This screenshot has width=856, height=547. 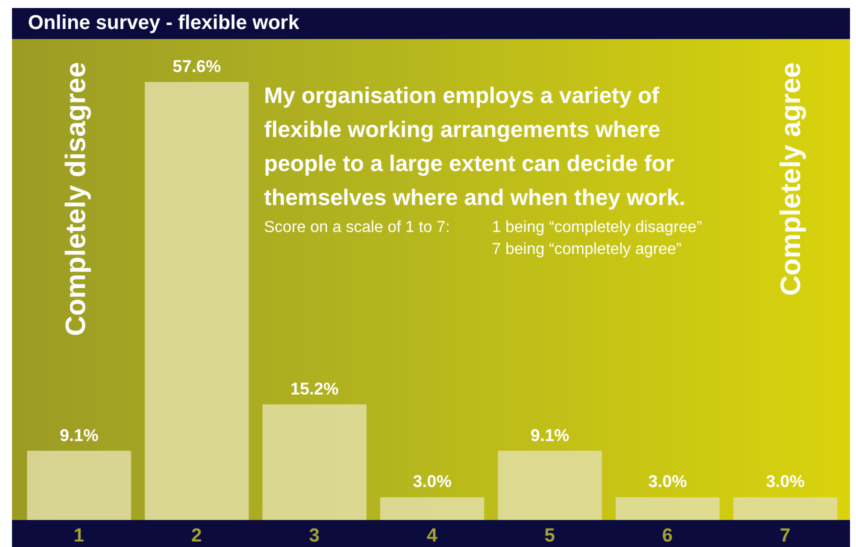 What do you see at coordinates (587, 250) in the screenshot?
I see `annotation: 7 being “completely agree”` at bounding box center [587, 250].